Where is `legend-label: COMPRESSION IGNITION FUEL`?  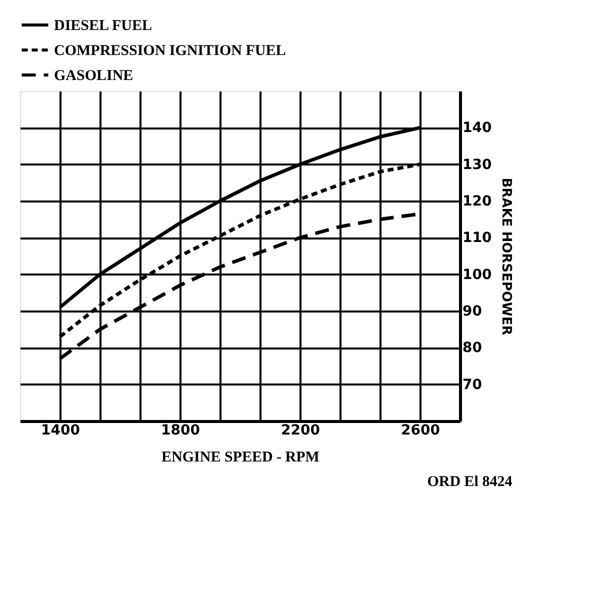 legend-label: COMPRESSION IGNITION FUEL is located at coordinates (170, 51).